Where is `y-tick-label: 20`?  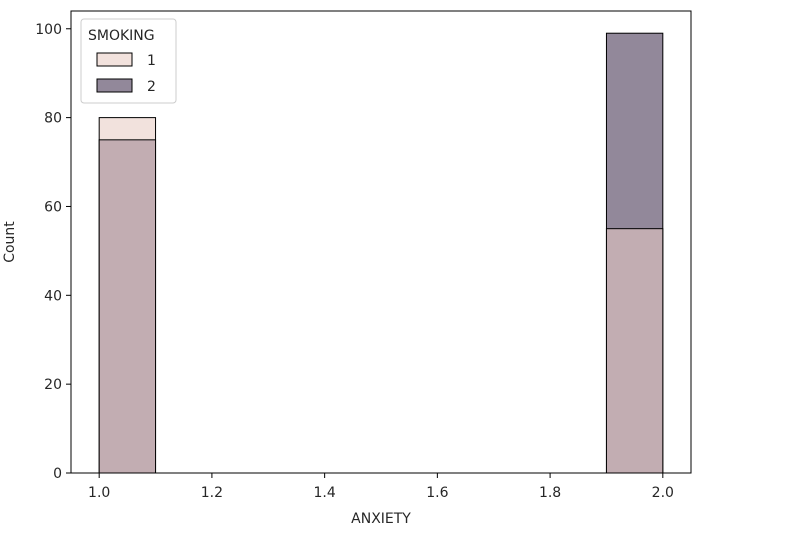 y-tick-label: 20 is located at coordinates (53, 385).